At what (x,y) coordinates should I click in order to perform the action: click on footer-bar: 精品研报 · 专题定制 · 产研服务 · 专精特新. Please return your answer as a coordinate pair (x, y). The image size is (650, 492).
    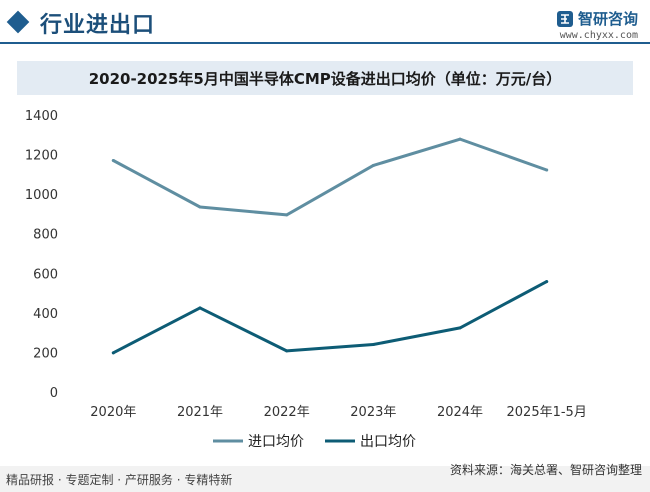
    Looking at the image, I should click on (325, 479).